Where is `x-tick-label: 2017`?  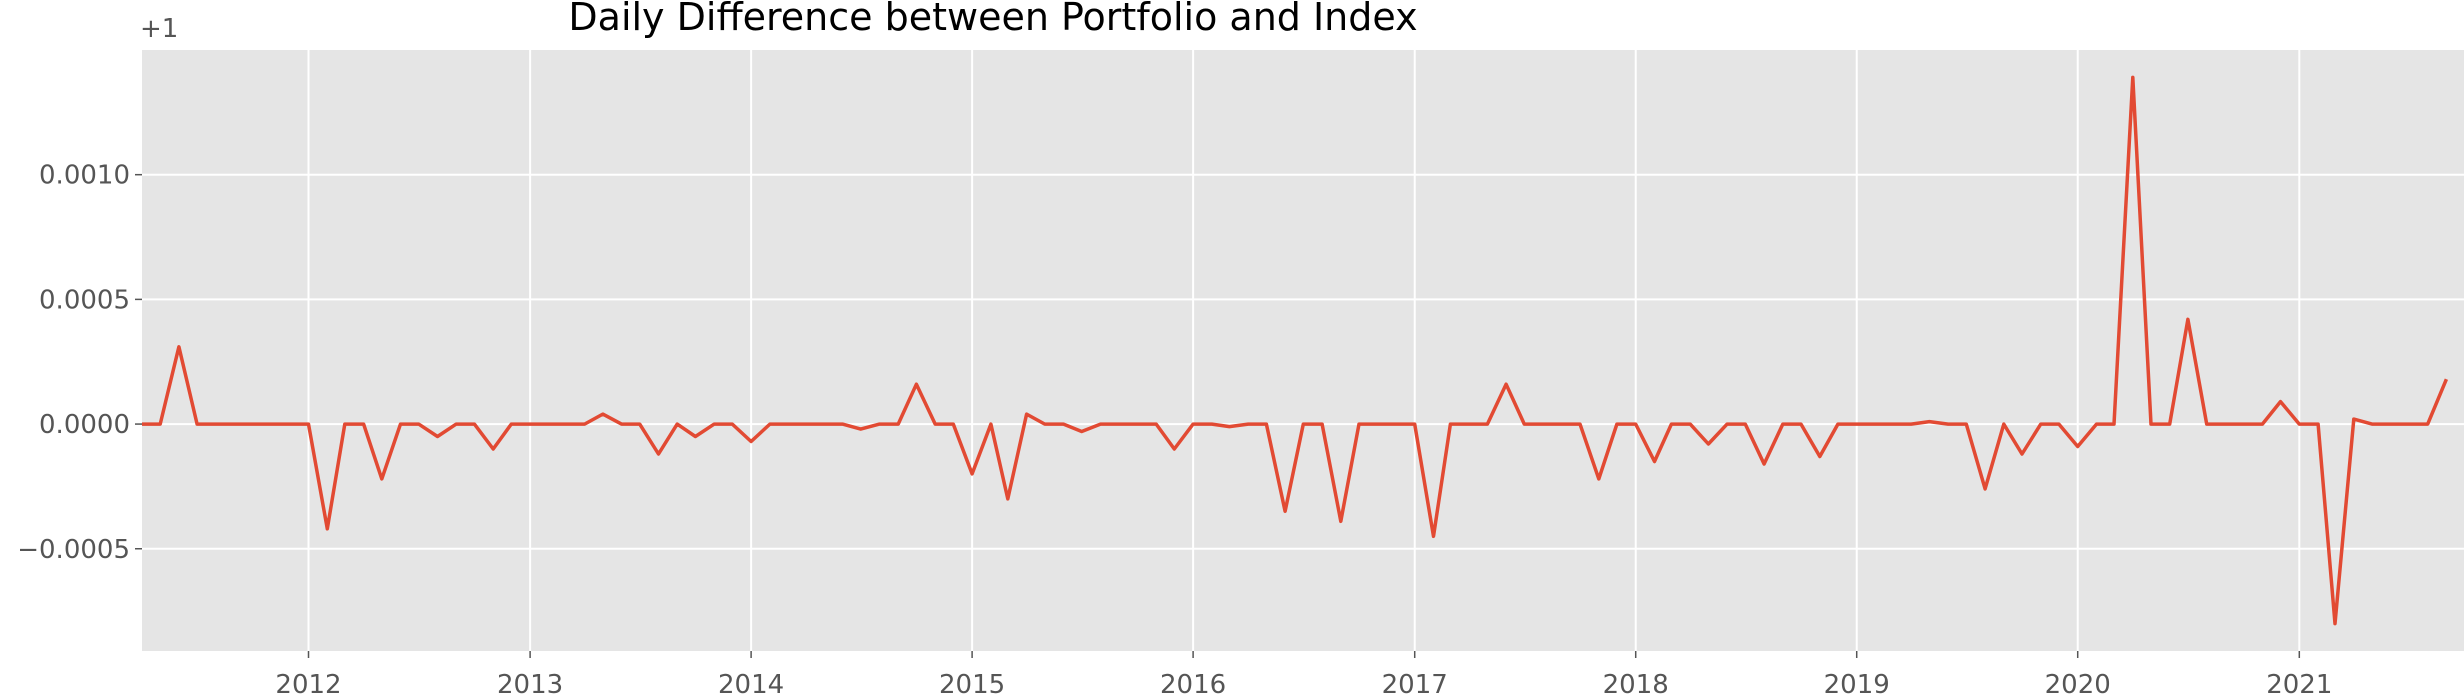
x-tick-label: 2017 is located at coordinates (1415, 684).